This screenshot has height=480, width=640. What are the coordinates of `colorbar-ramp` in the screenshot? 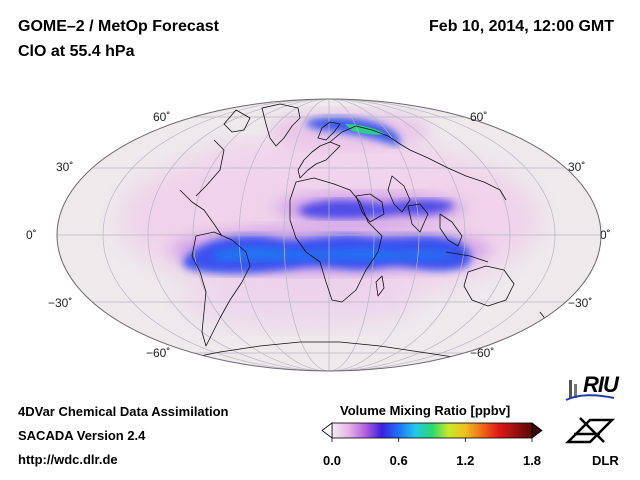 It's located at (432, 430).